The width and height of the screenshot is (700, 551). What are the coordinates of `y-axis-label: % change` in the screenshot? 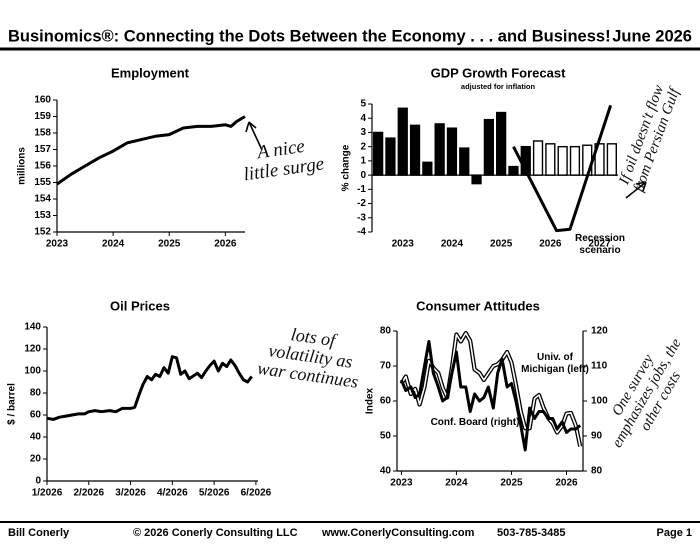 It's located at (346, 167).